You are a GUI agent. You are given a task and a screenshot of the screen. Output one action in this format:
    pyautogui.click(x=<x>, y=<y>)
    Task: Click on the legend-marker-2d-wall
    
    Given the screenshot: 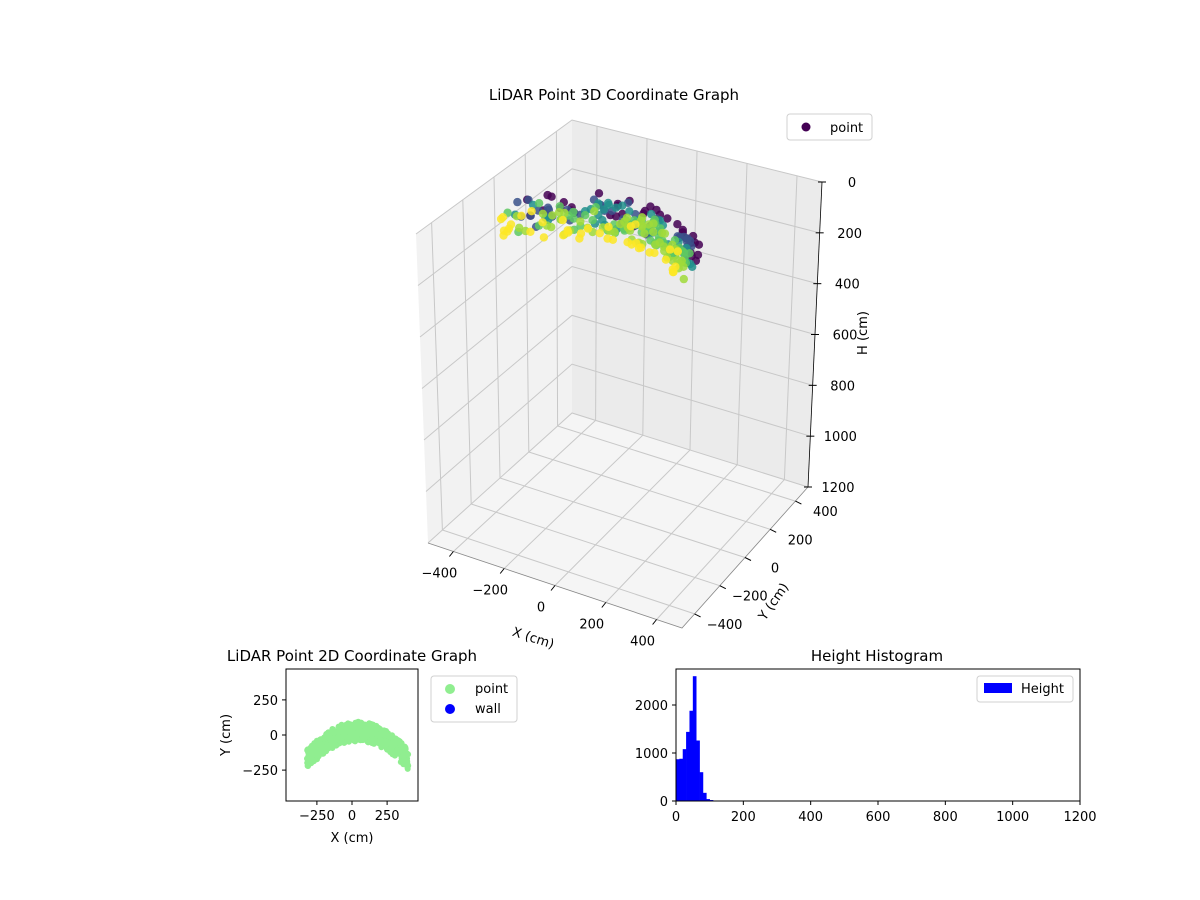 What is the action you would take?
    pyautogui.click(x=450, y=709)
    